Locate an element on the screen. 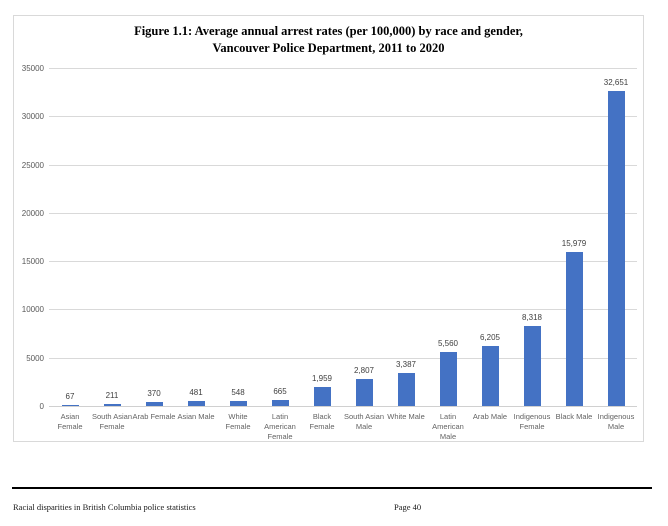 This screenshot has width=668, height=526. bar-value-label: 67 is located at coordinates (70, 397).